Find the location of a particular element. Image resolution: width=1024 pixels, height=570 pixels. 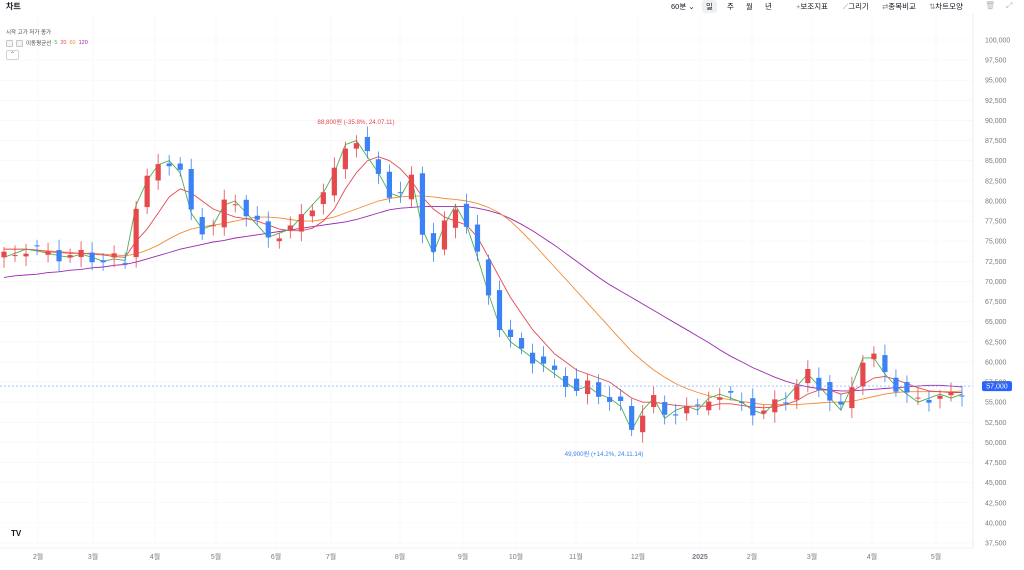

indicators-button: +보조지표 is located at coordinates (812, 6).